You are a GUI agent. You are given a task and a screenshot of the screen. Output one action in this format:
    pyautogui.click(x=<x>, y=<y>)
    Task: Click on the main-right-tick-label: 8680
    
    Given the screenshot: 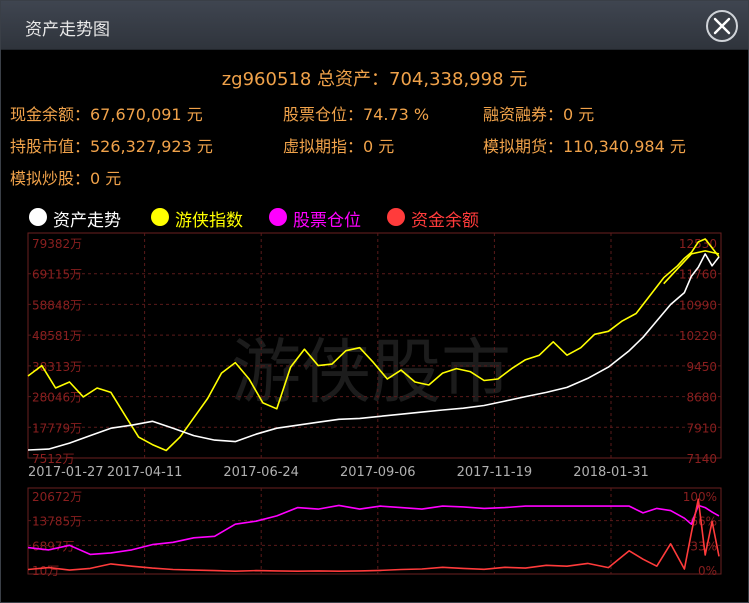 What is the action you would take?
    pyautogui.click(x=701, y=398)
    